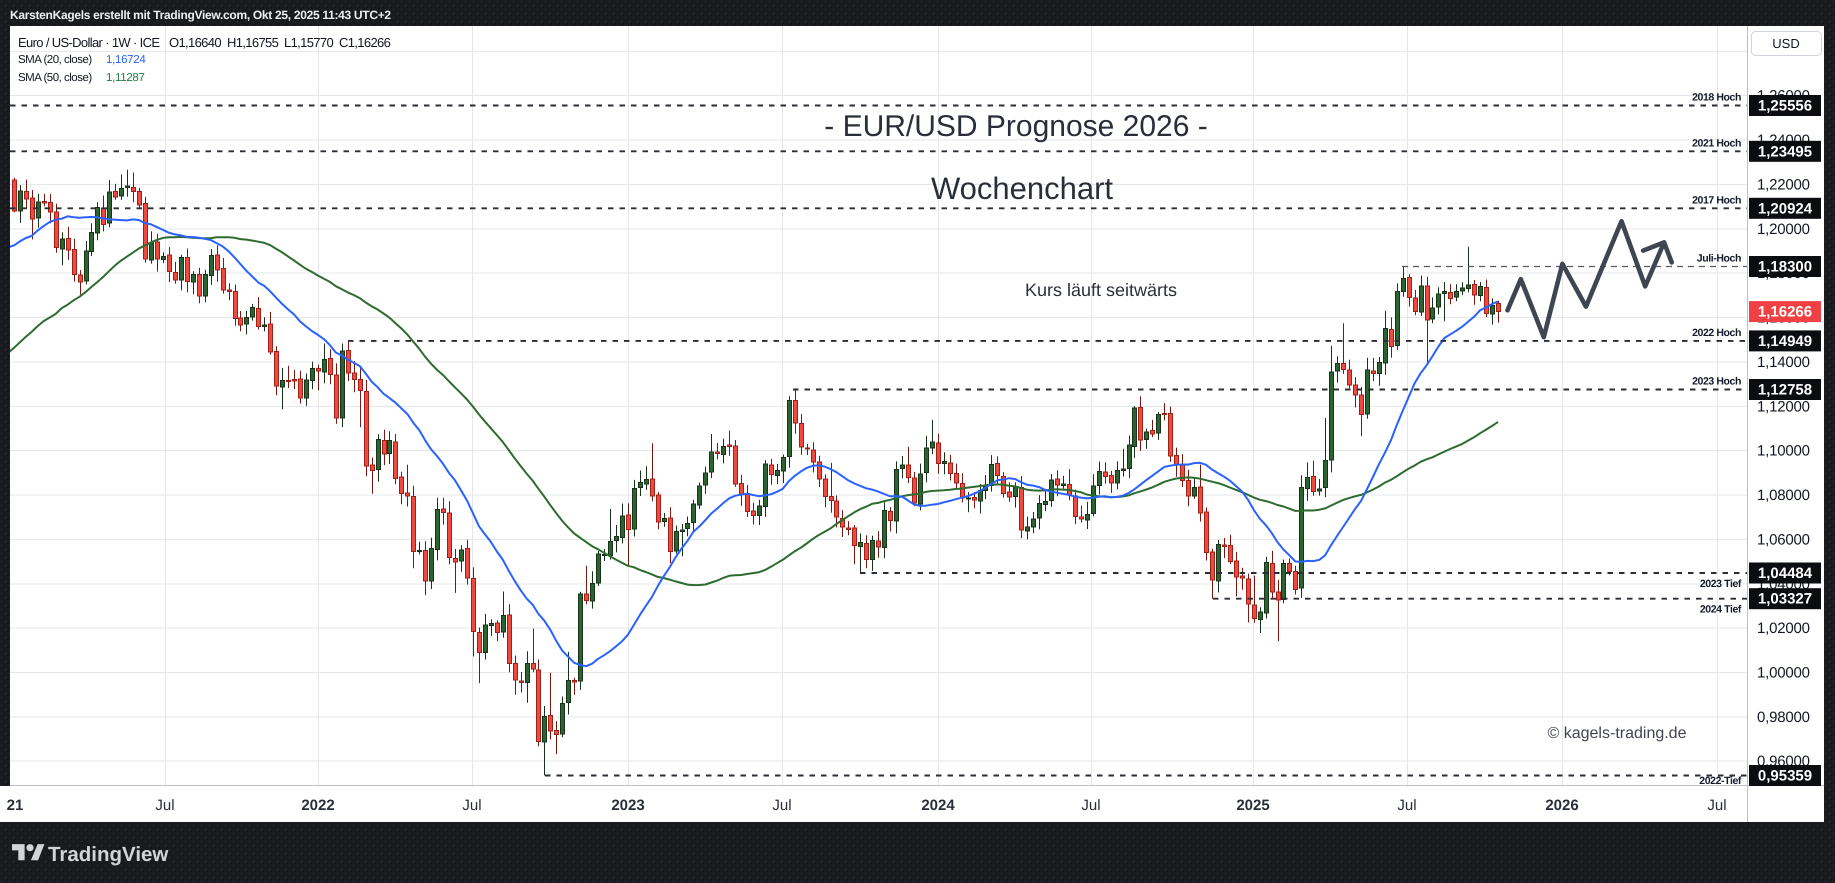  Describe the element at coordinates (1785, 573) in the screenshot. I see `svg-text: 1,04484` at that location.